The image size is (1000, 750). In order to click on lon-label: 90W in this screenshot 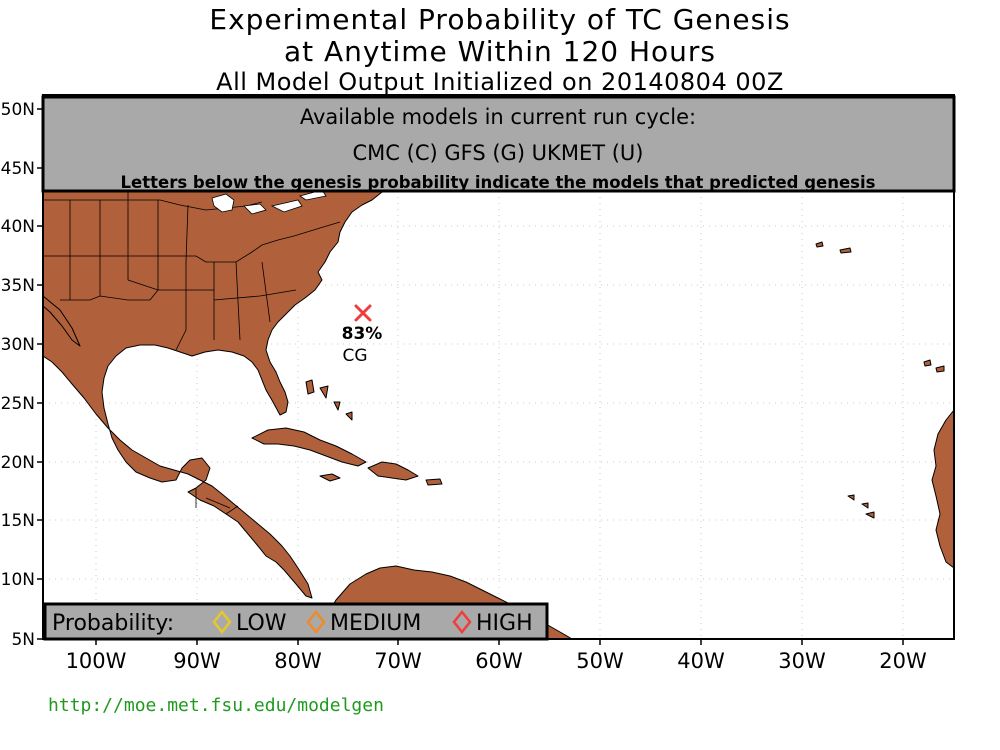, I will do `click(197, 661)`.